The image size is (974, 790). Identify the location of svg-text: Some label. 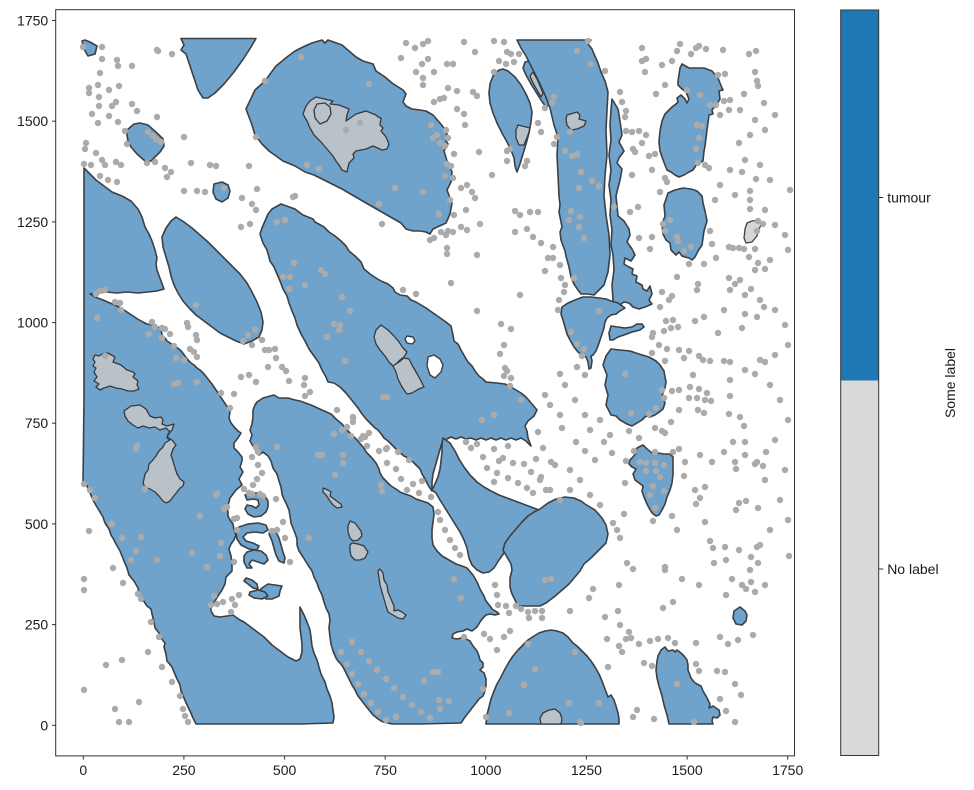
(950, 383).